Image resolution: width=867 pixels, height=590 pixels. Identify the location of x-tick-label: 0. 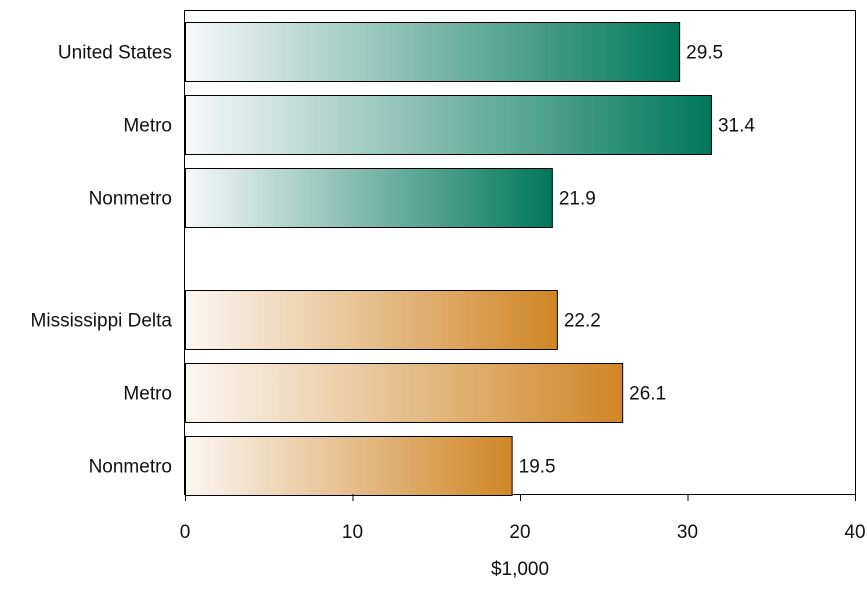
(185, 532).